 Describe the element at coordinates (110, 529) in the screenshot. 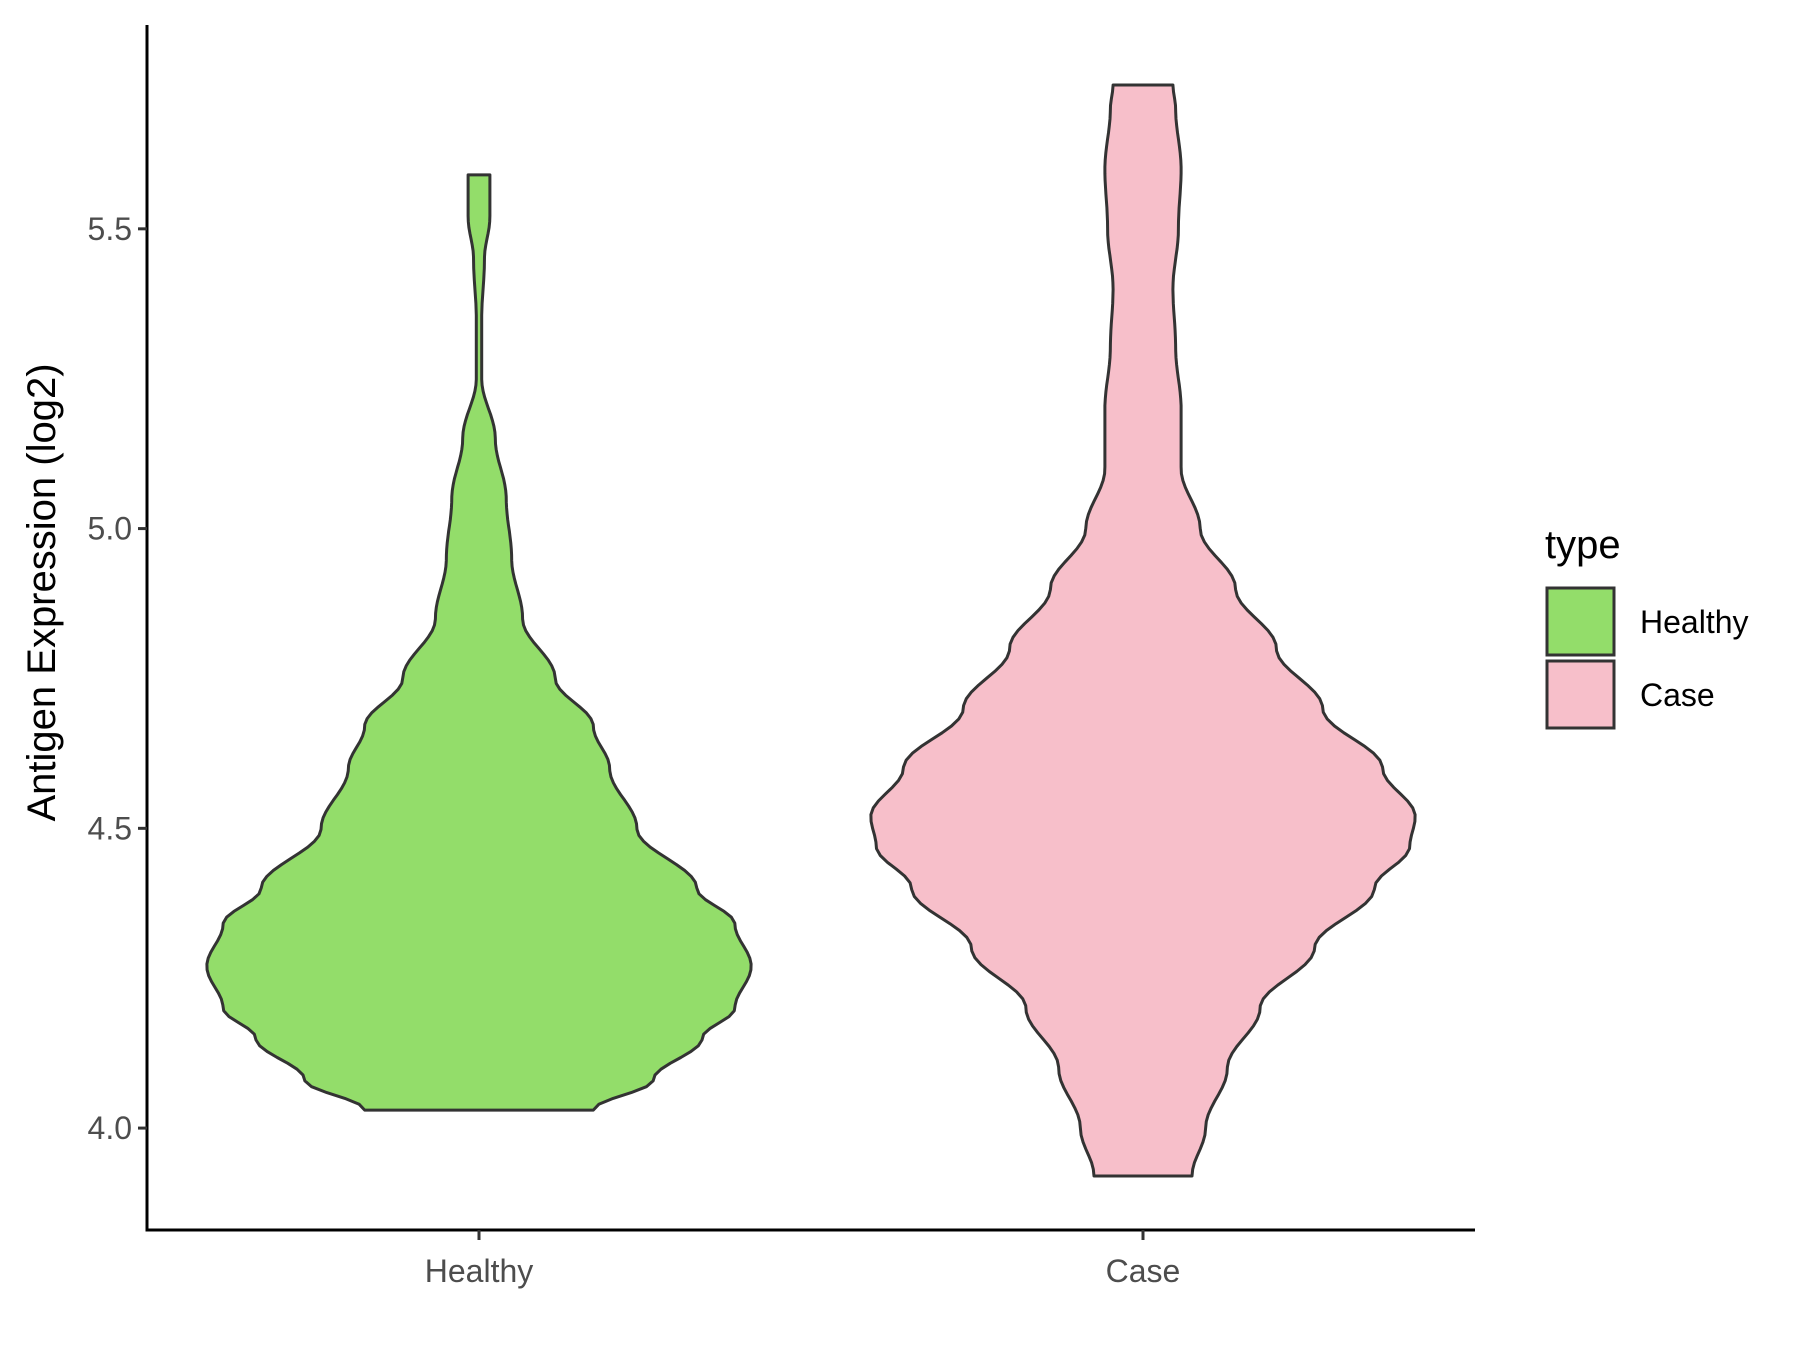

I see `y-tick-label: 5.0` at that location.